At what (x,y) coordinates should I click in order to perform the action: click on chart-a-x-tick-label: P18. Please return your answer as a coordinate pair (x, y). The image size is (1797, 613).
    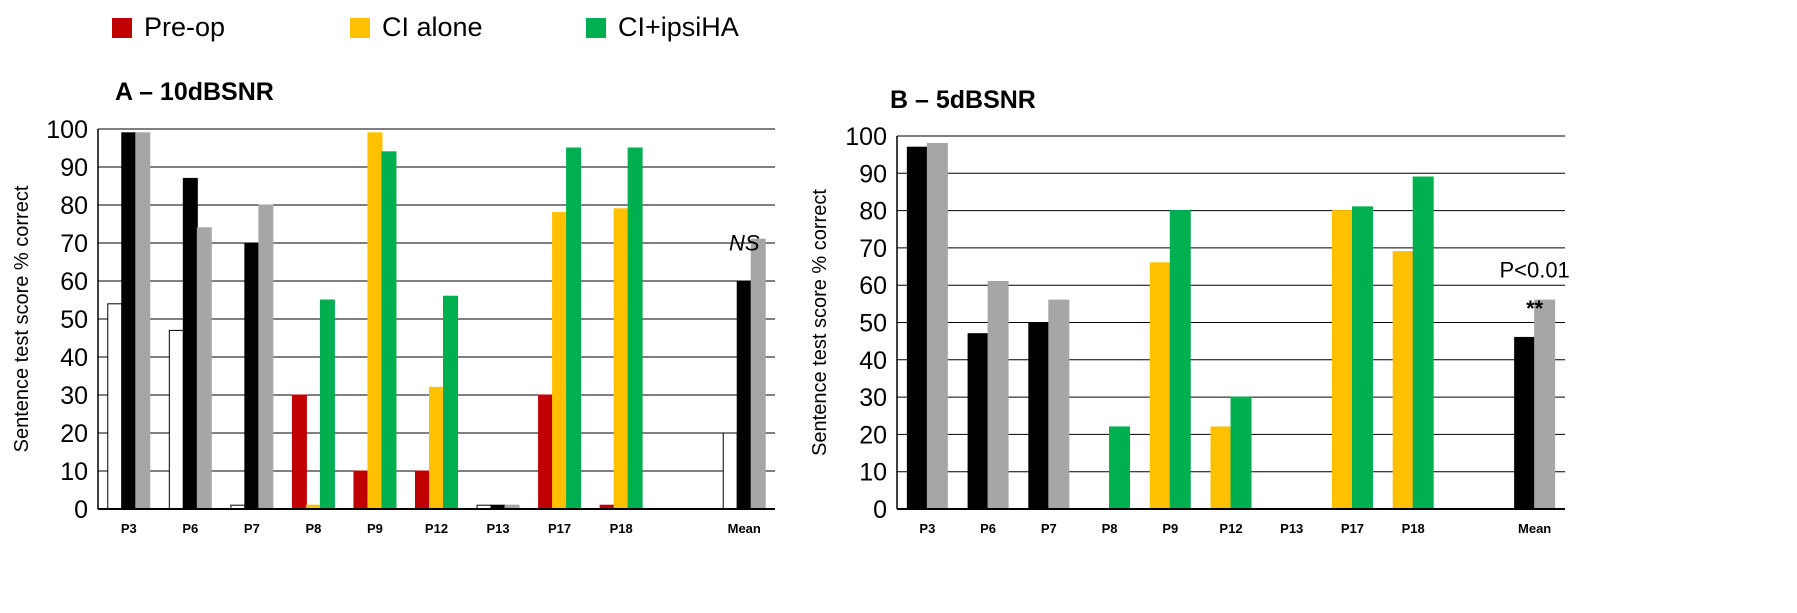
    Looking at the image, I should click on (621, 528).